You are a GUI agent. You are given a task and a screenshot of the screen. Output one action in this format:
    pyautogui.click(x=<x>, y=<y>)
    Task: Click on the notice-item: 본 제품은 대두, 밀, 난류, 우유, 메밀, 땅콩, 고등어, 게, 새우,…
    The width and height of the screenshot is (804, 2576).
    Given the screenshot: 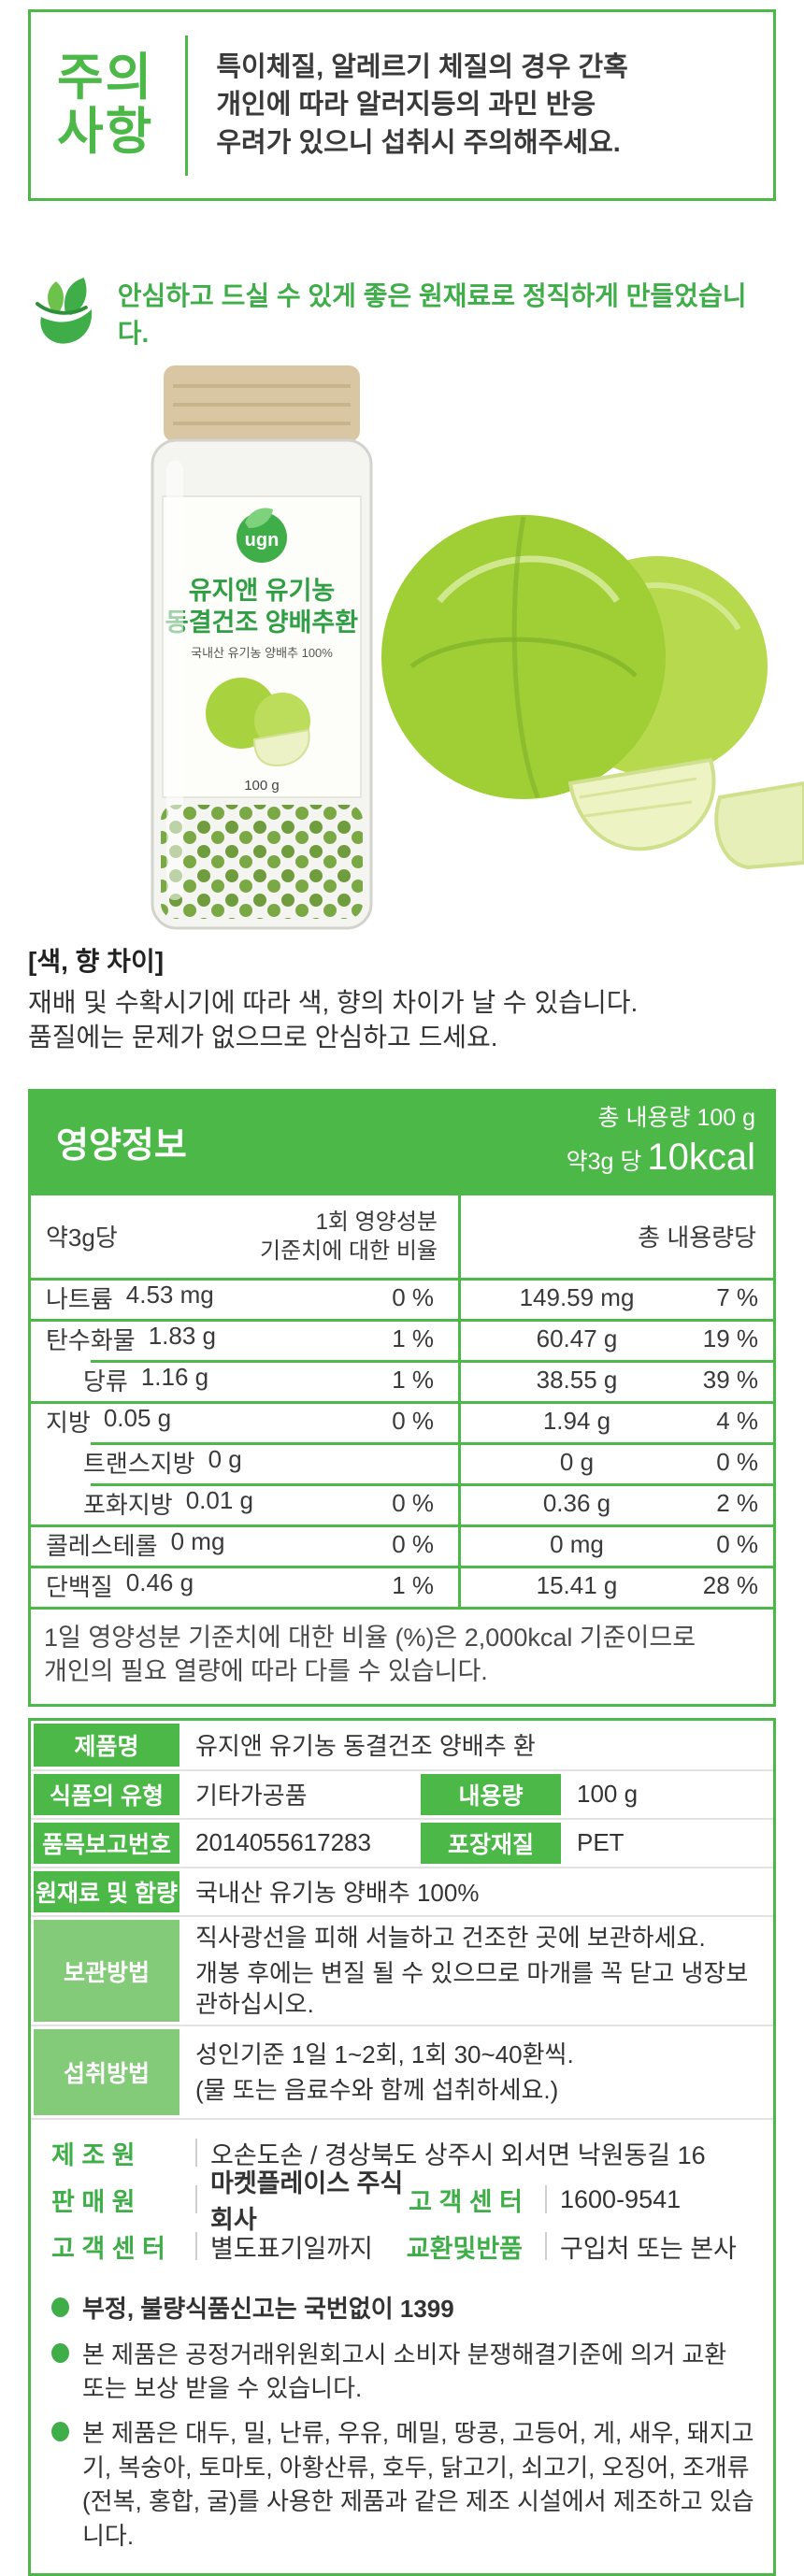 What is the action you would take?
    pyautogui.click(x=402, y=2484)
    